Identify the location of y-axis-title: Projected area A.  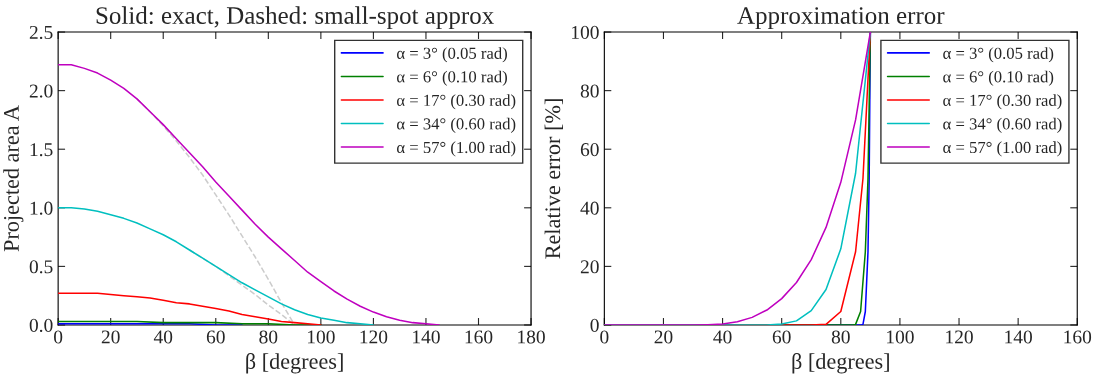
(13, 178).